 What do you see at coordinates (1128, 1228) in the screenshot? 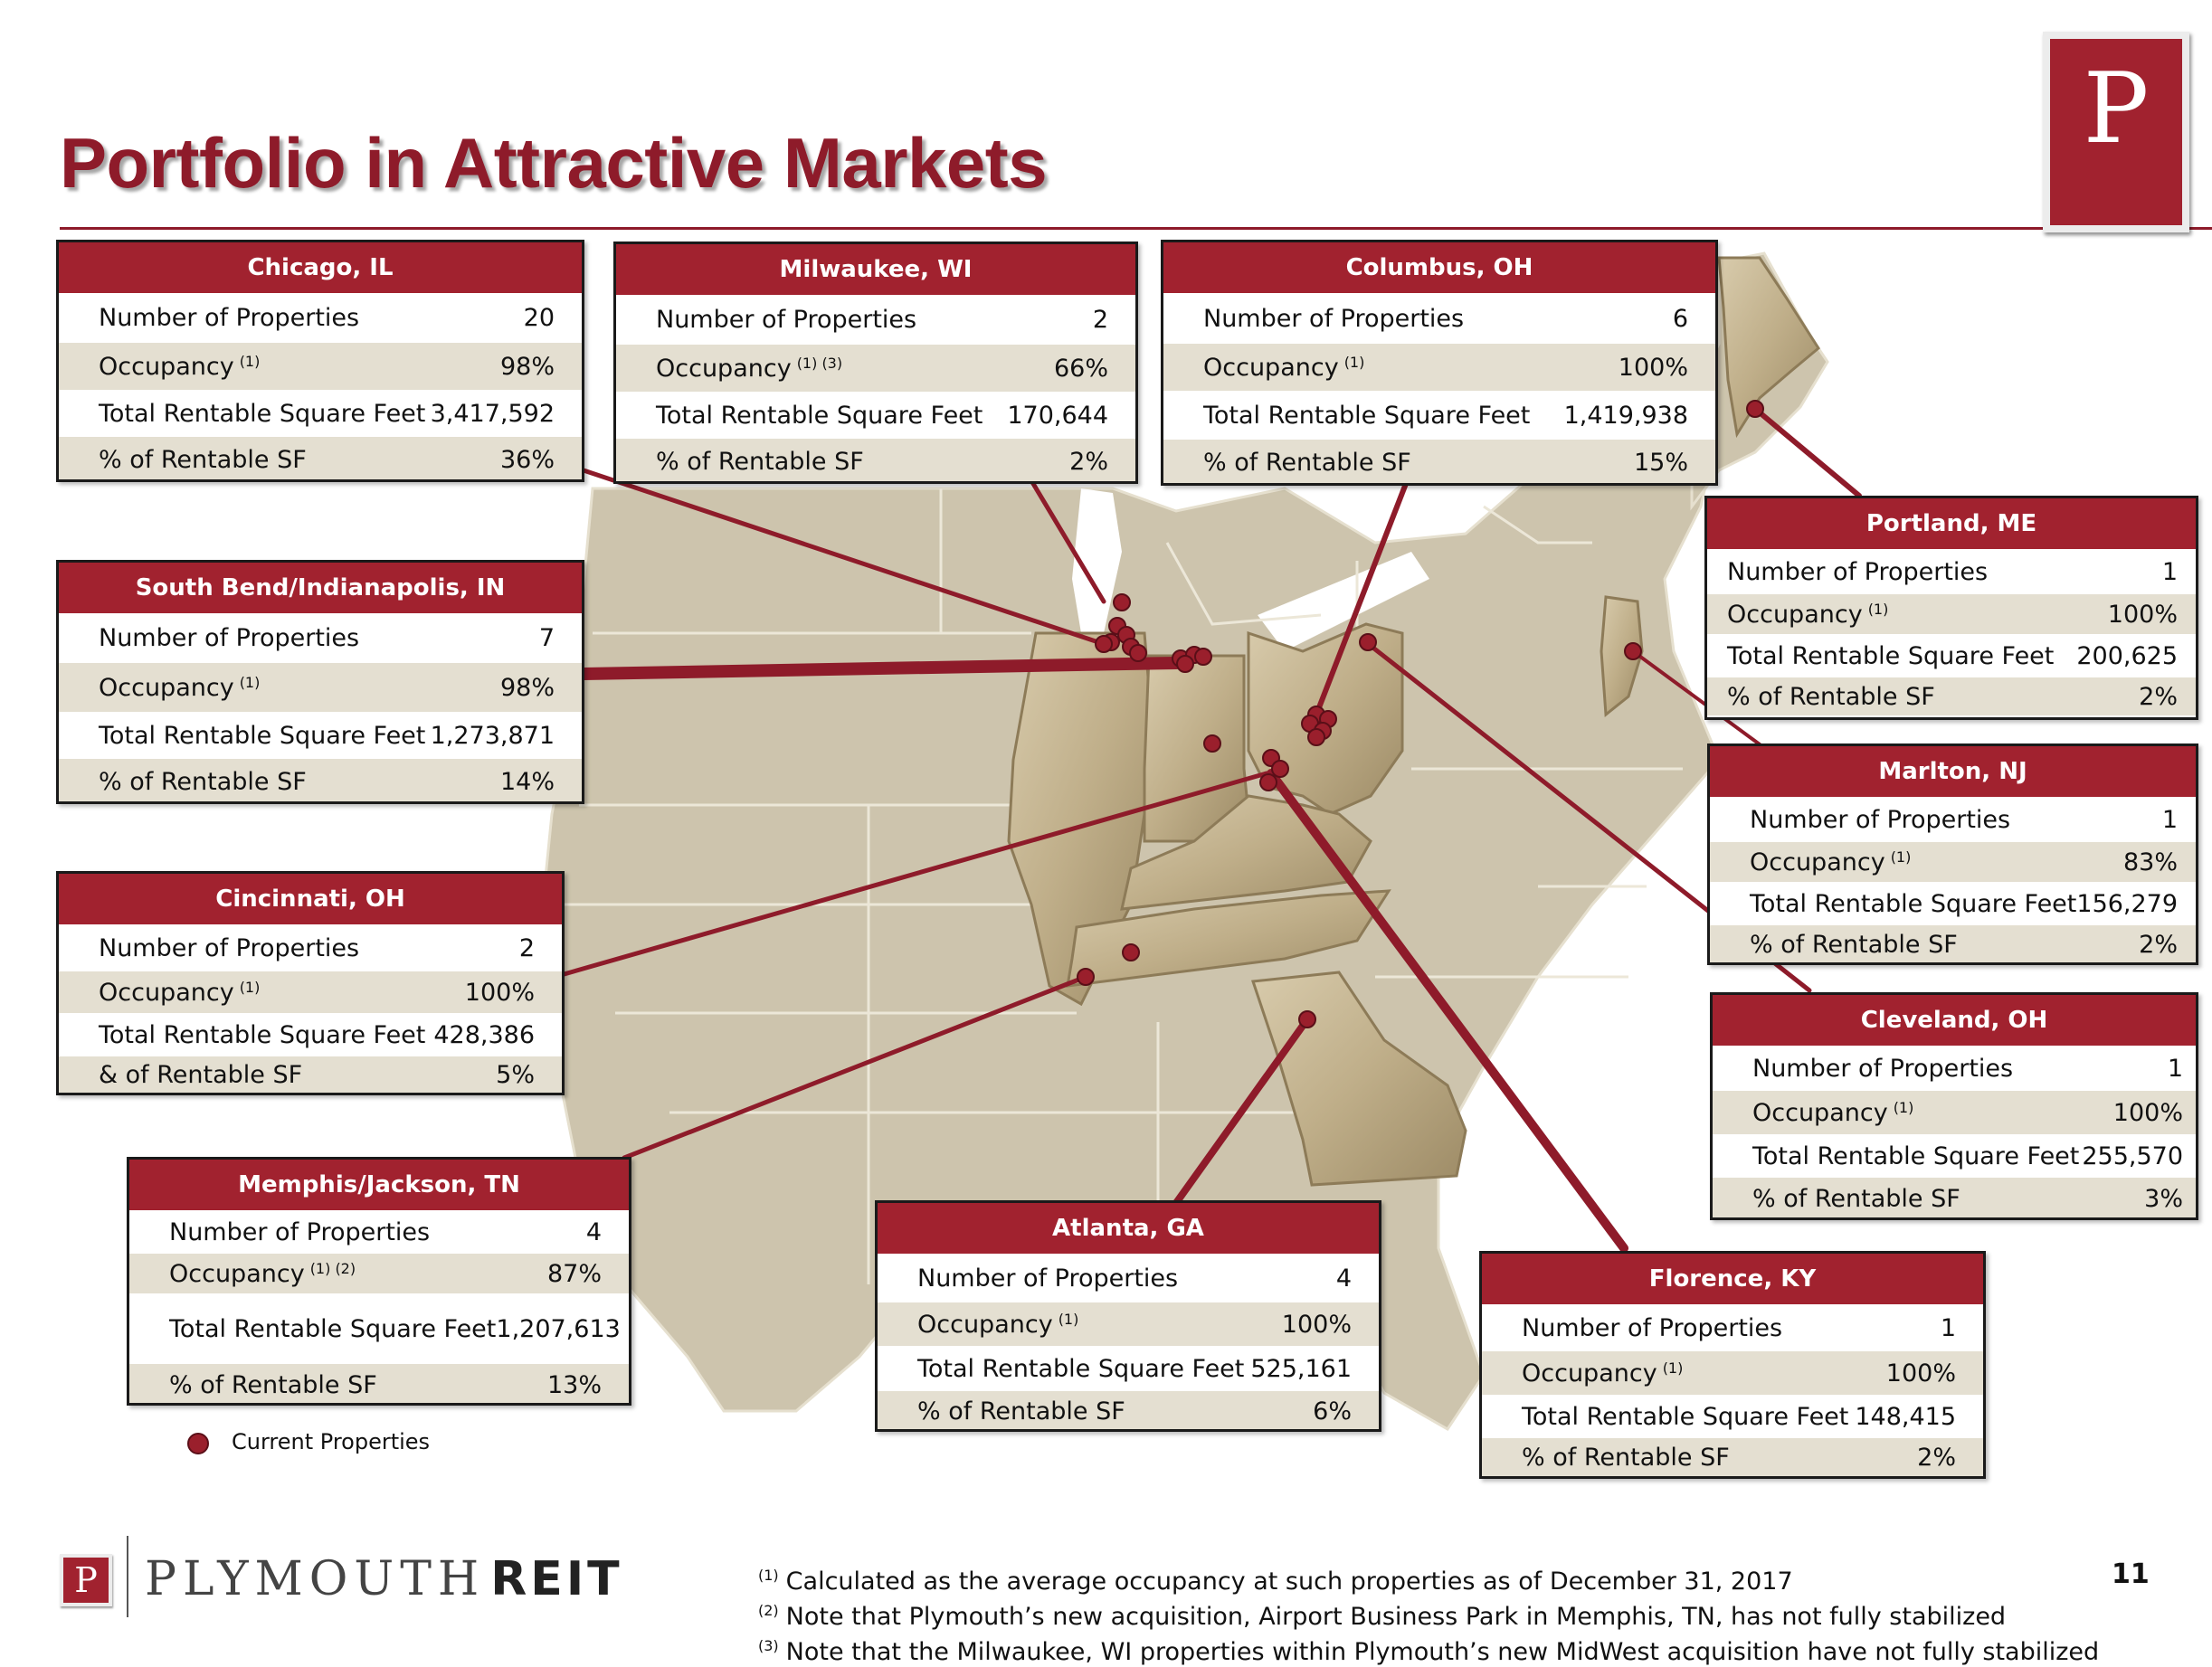
I see `market-title: Atlanta, GA` at bounding box center [1128, 1228].